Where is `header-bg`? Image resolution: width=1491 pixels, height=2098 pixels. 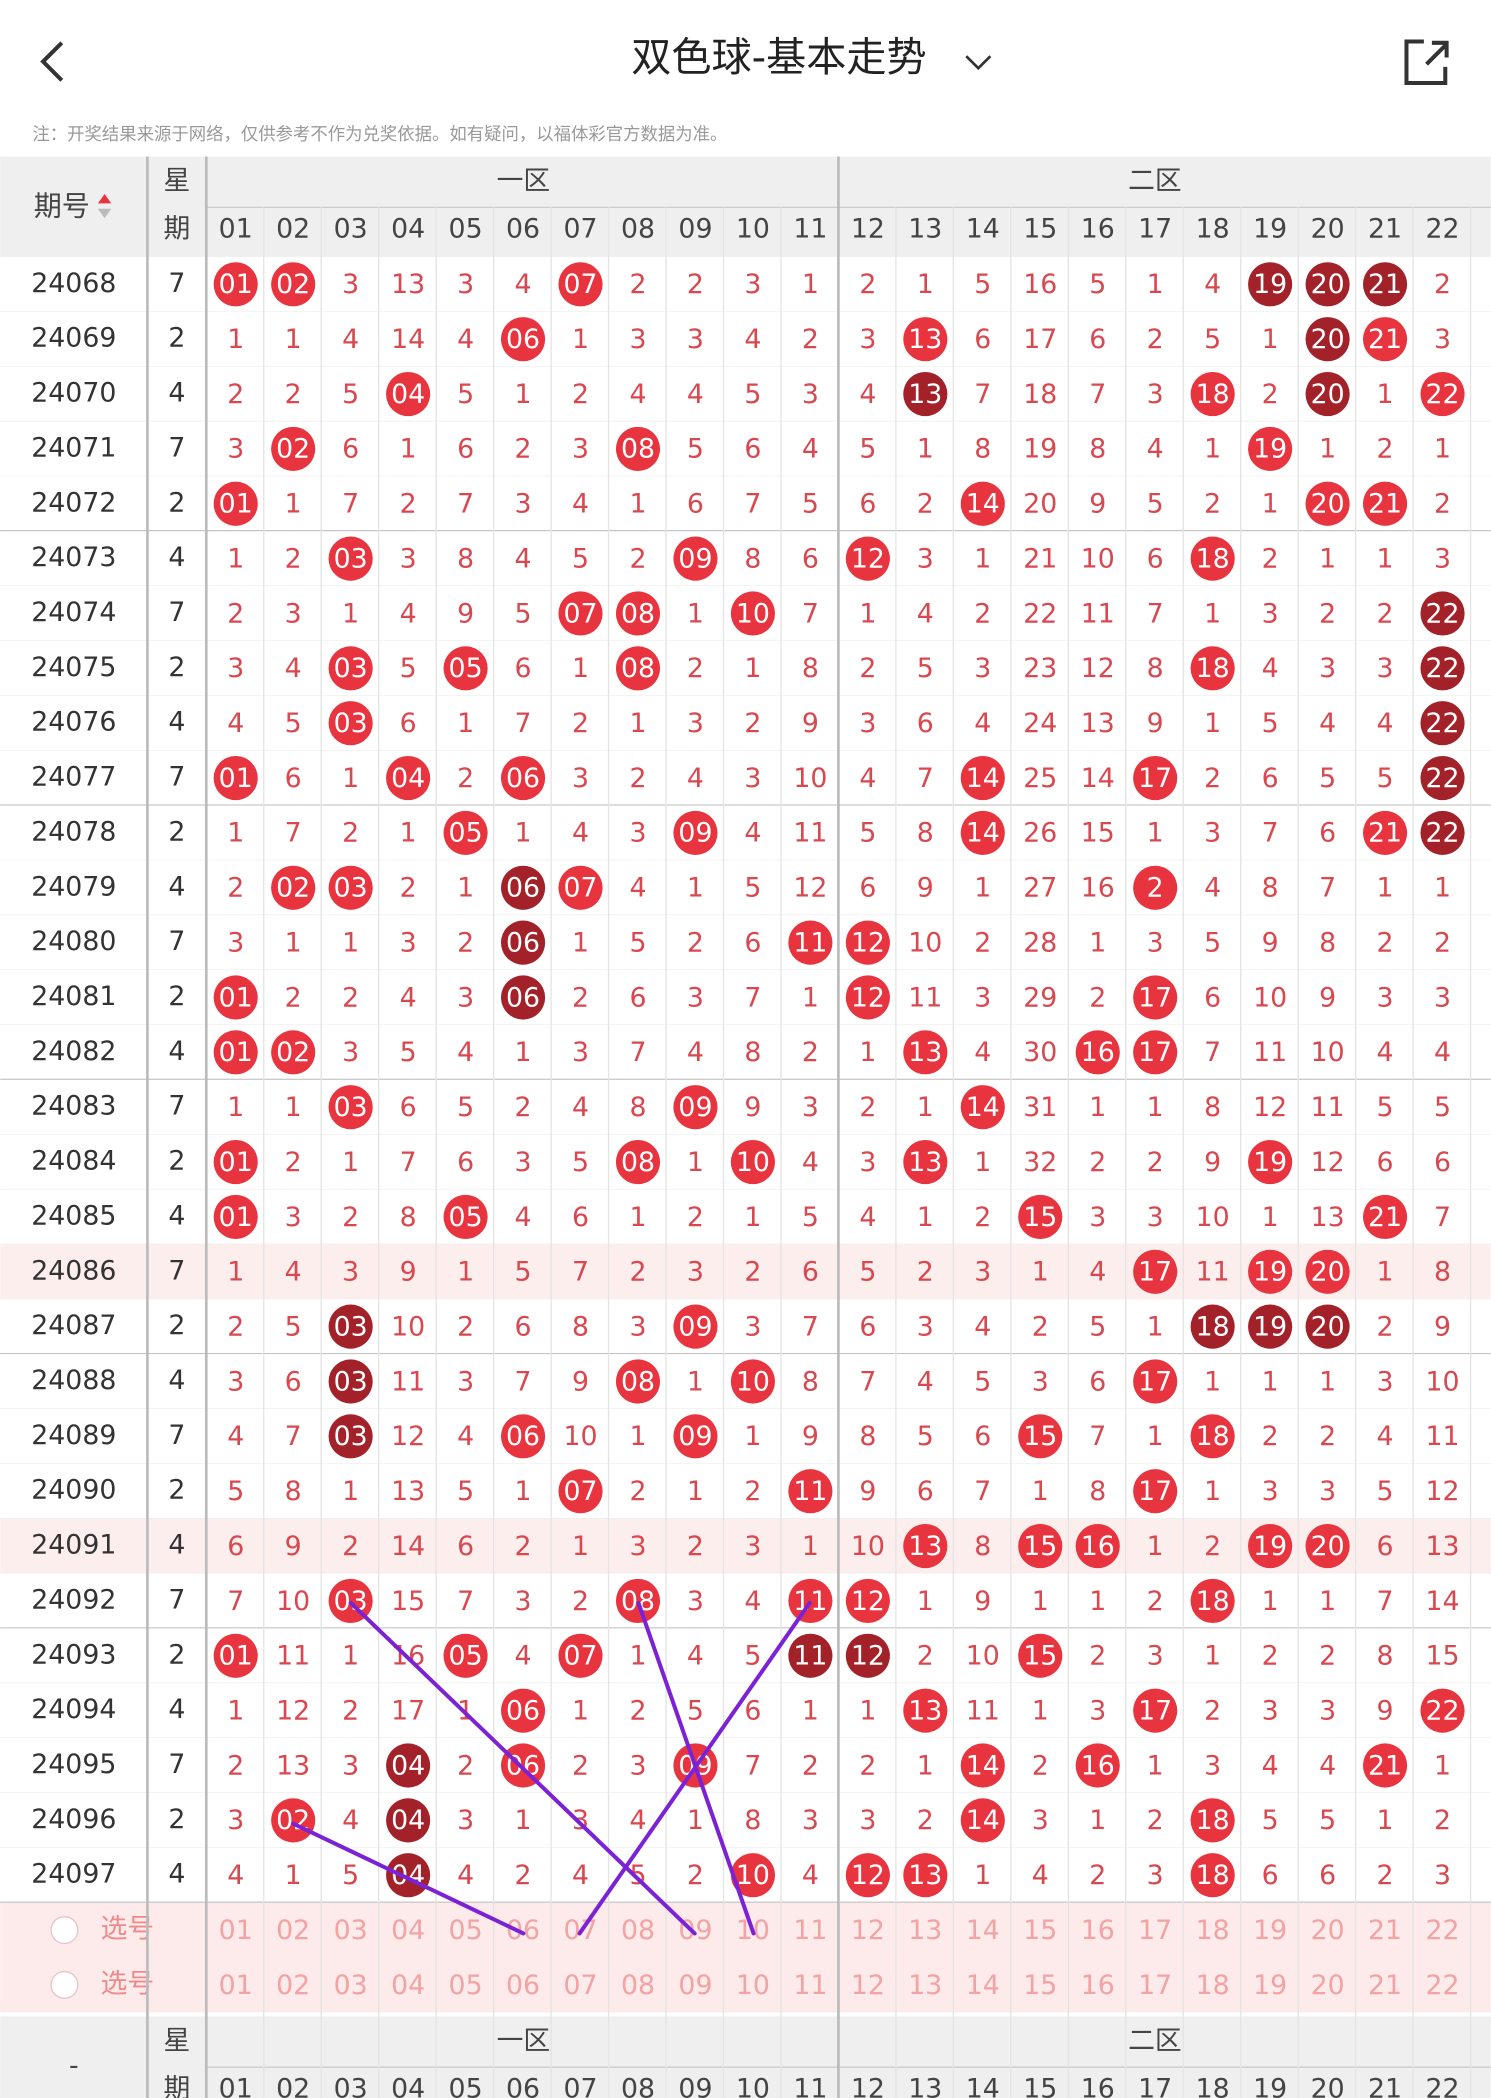
header-bg is located at coordinates (745, 2057).